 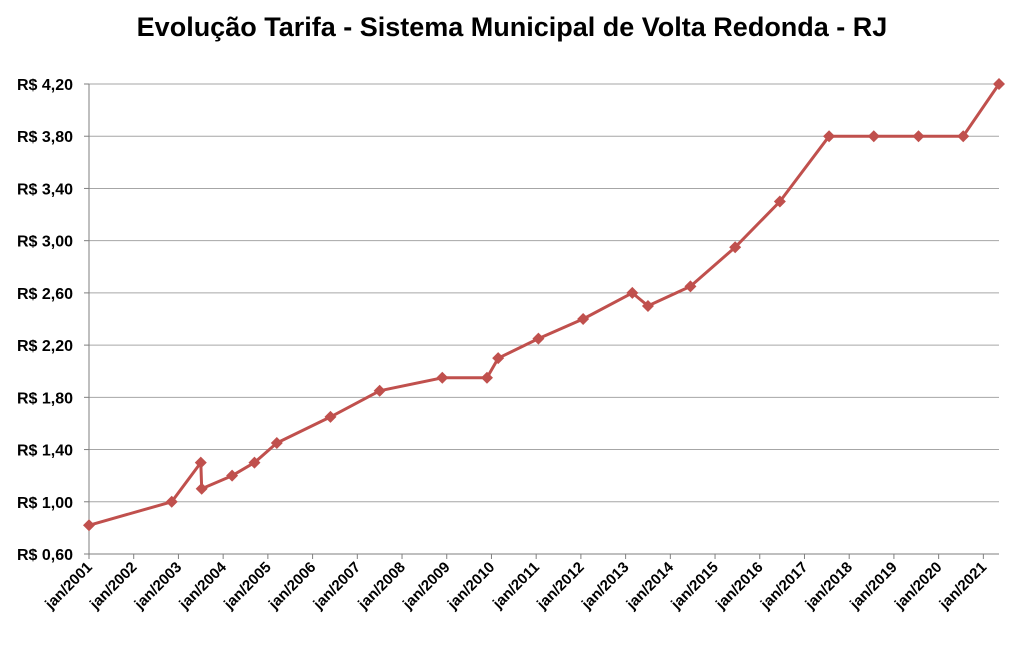 I want to click on y-tick-label: R$ 4,20, so click(x=45, y=85).